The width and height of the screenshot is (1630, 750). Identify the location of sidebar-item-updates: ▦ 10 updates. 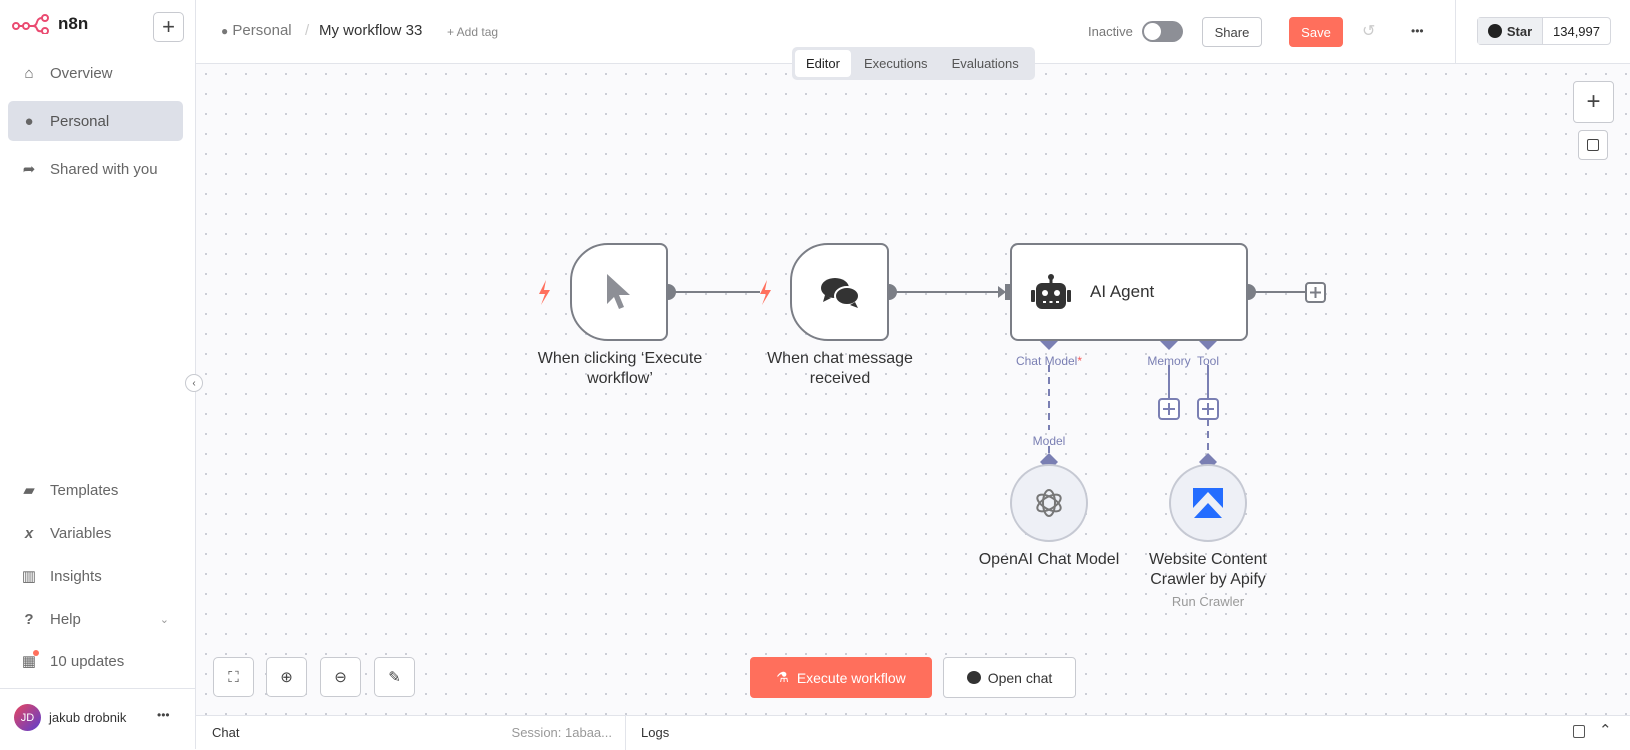
(95, 661).